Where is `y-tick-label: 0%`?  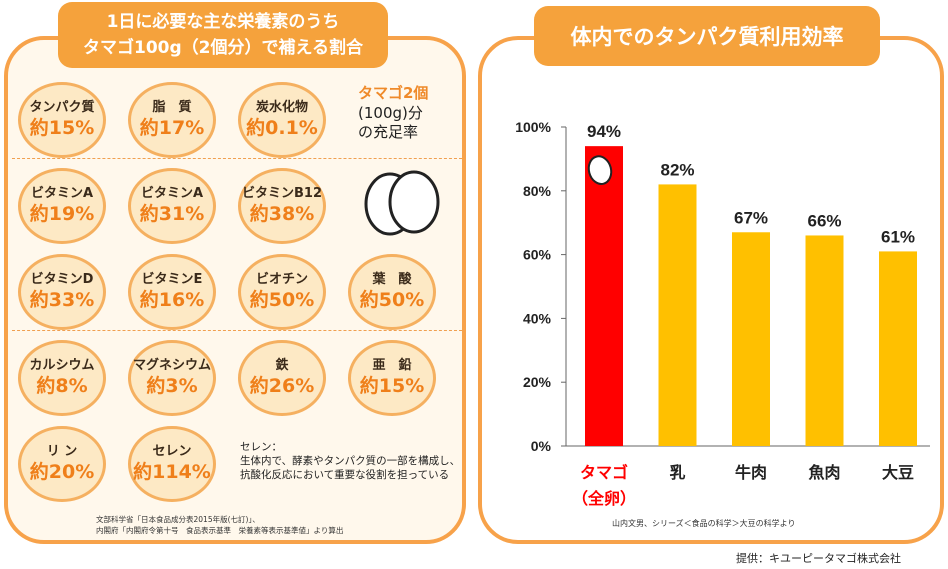 y-tick-label: 0% is located at coordinates (541, 446).